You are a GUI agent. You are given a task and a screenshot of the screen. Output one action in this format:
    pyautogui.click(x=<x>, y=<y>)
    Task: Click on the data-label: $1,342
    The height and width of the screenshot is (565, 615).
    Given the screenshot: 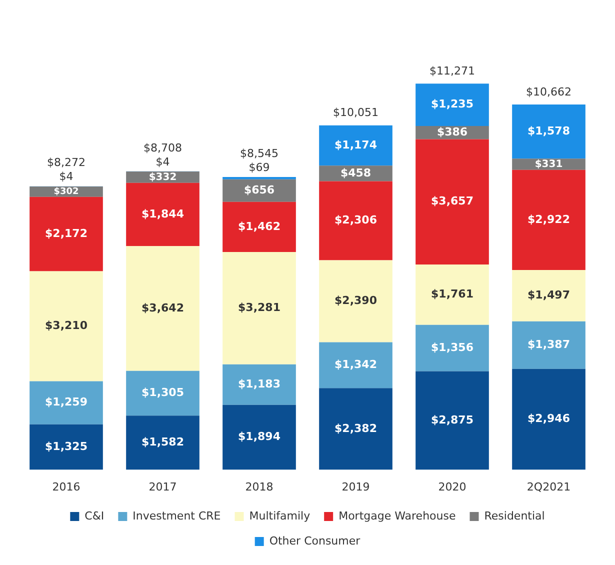 What is the action you would take?
    pyautogui.click(x=355, y=365)
    